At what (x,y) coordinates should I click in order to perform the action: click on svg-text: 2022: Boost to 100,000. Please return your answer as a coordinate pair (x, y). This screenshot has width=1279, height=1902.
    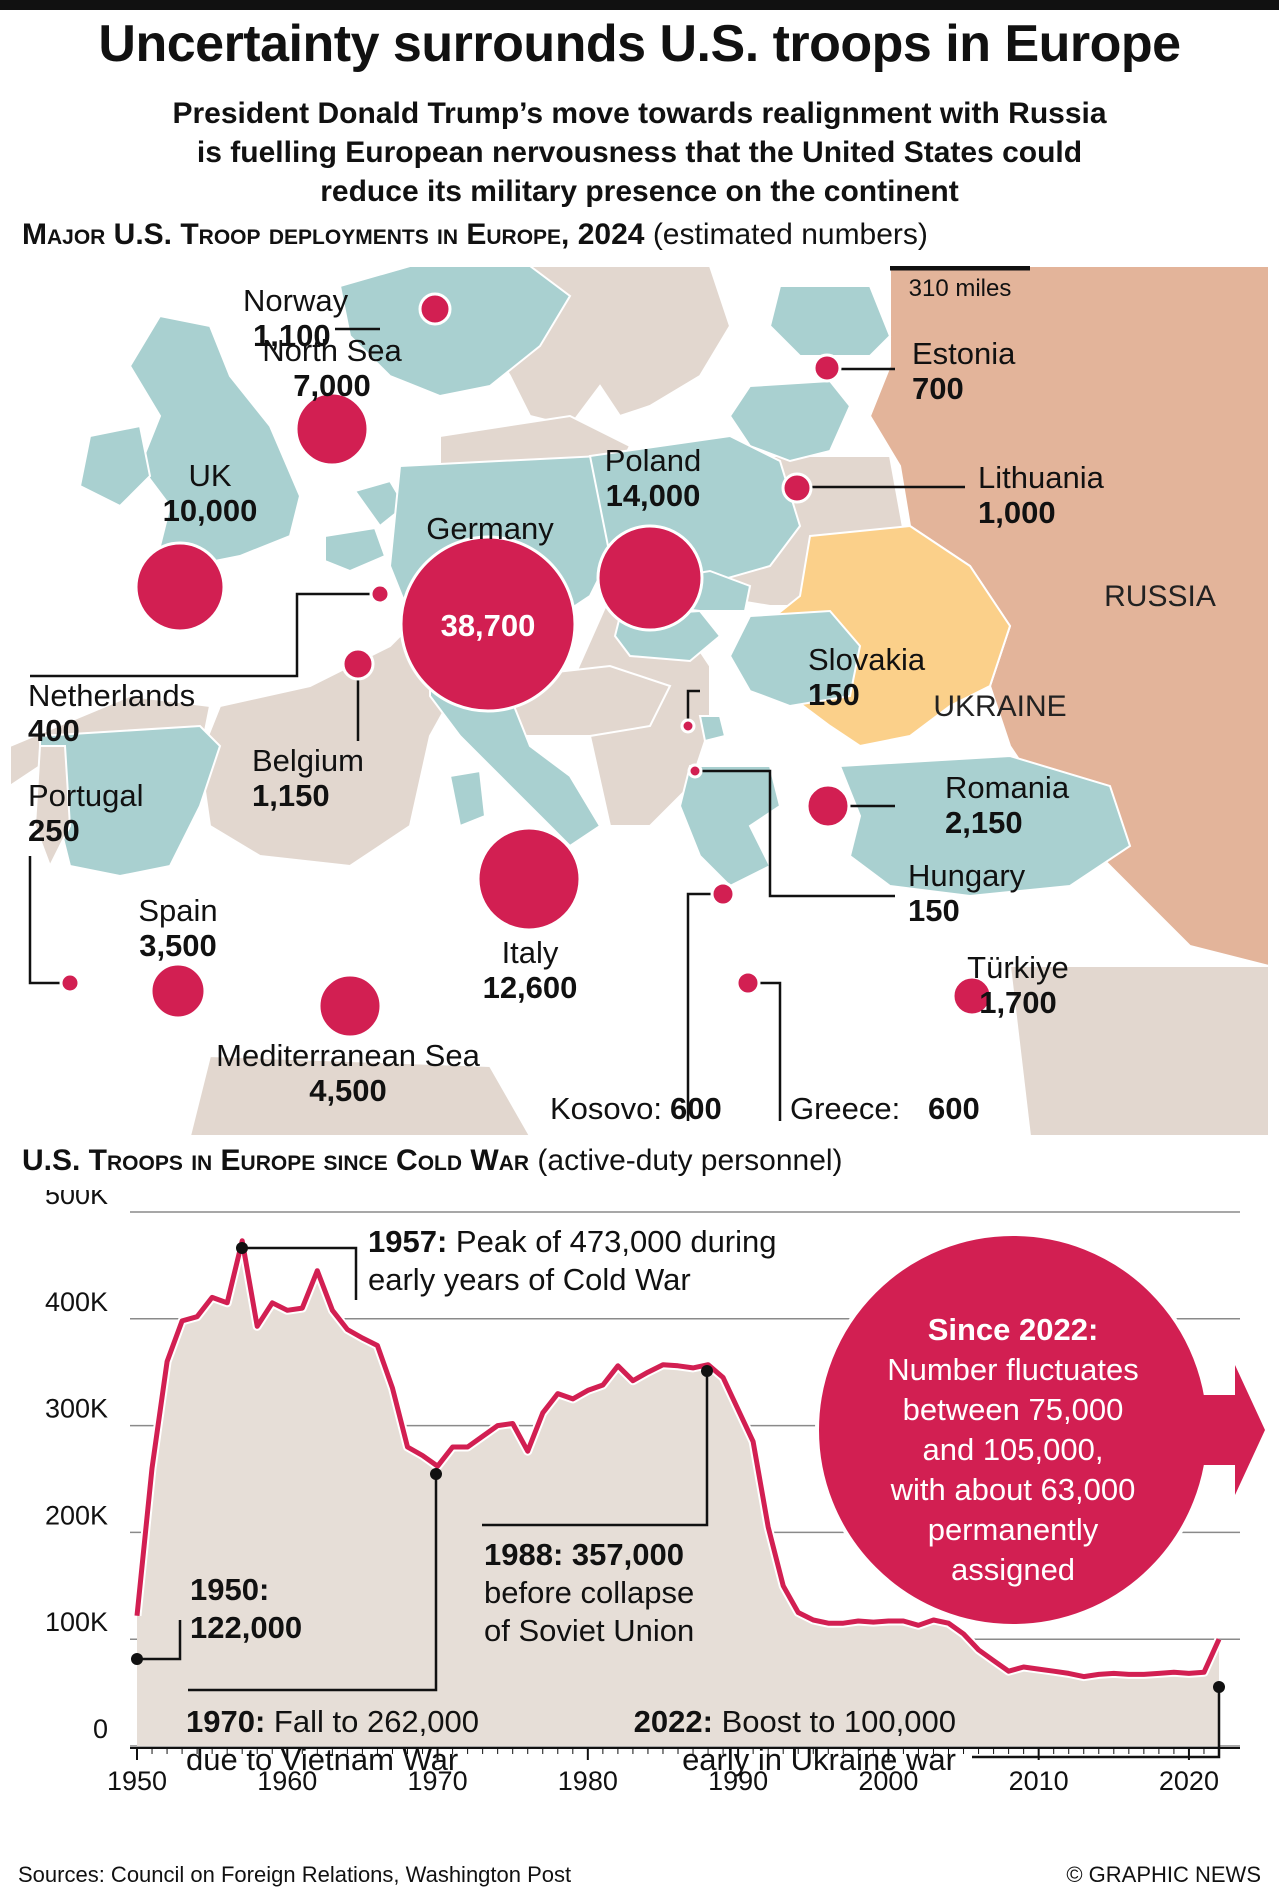
    Looking at the image, I should click on (795, 1721).